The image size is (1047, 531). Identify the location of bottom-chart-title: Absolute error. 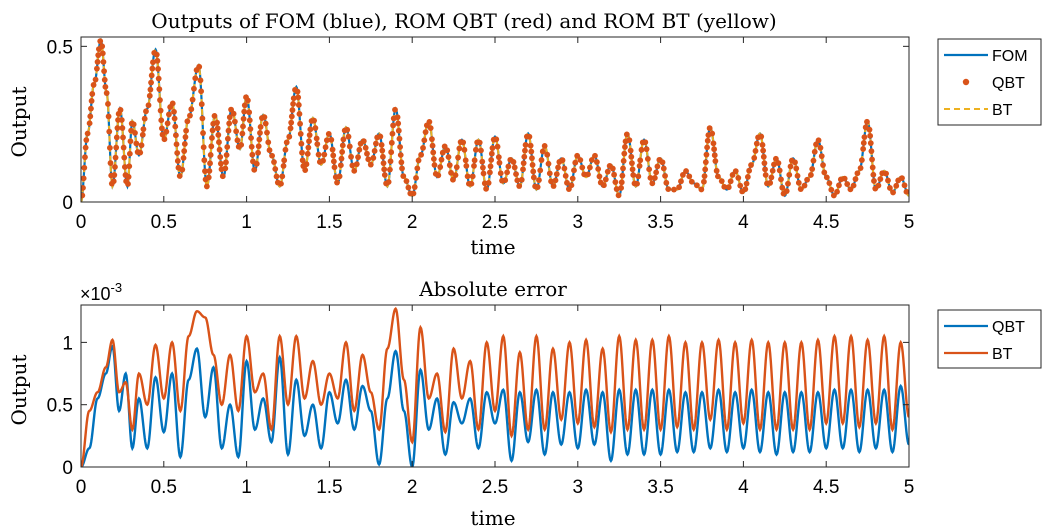
(492, 289).